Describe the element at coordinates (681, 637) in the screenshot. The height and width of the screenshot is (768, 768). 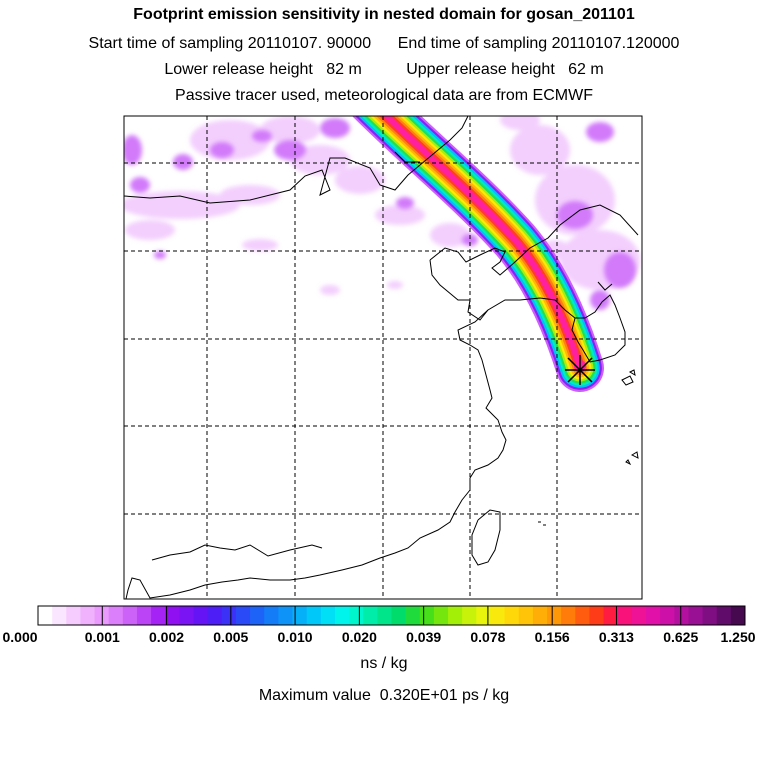
I see `colorbar-tick-label: 0.625` at that location.